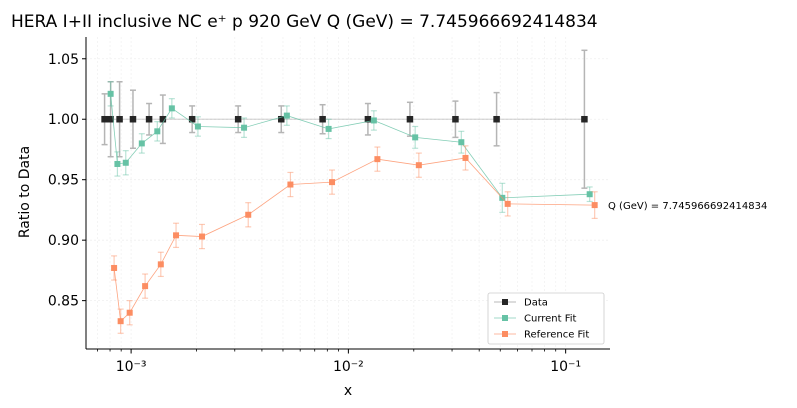 This screenshot has width=797, height=408. Describe the element at coordinates (131, 367) in the screenshot. I see `x-tick-label: 10⁻³` at that location.